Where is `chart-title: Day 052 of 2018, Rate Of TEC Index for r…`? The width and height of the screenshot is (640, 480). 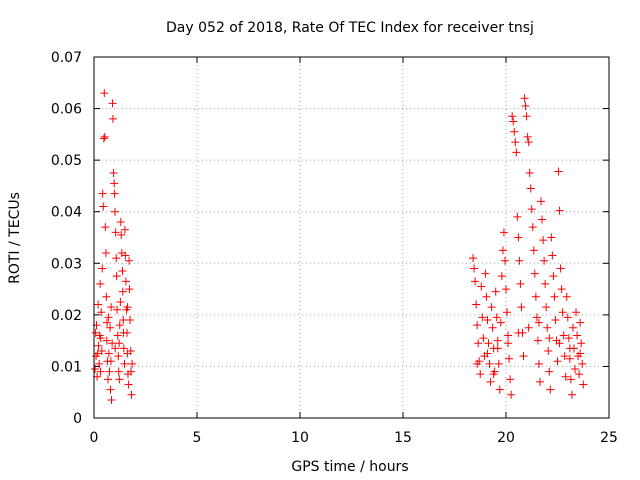 chart-title: Day 052 of 2018, Rate Of TEC Index for r… is located at coordinates (350, 28).